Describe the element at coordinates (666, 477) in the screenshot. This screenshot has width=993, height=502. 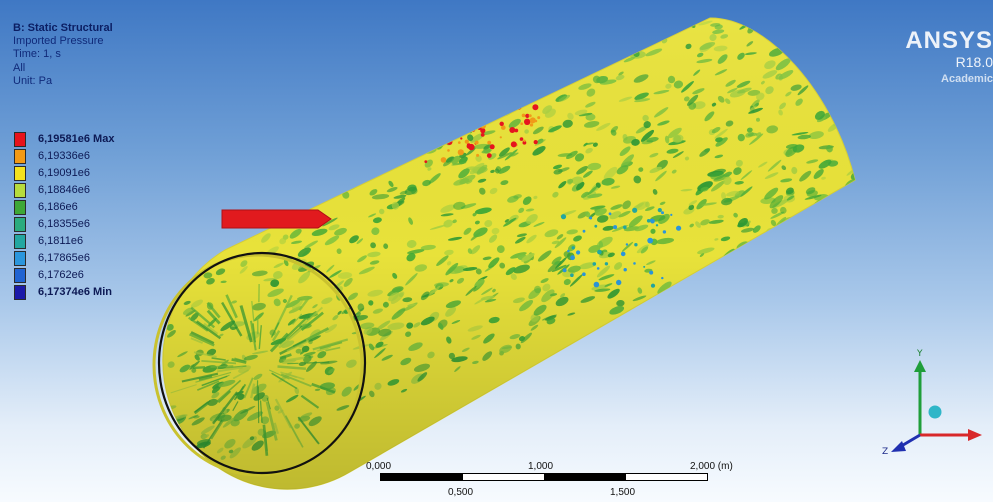
I see `scale-segment` at that location.